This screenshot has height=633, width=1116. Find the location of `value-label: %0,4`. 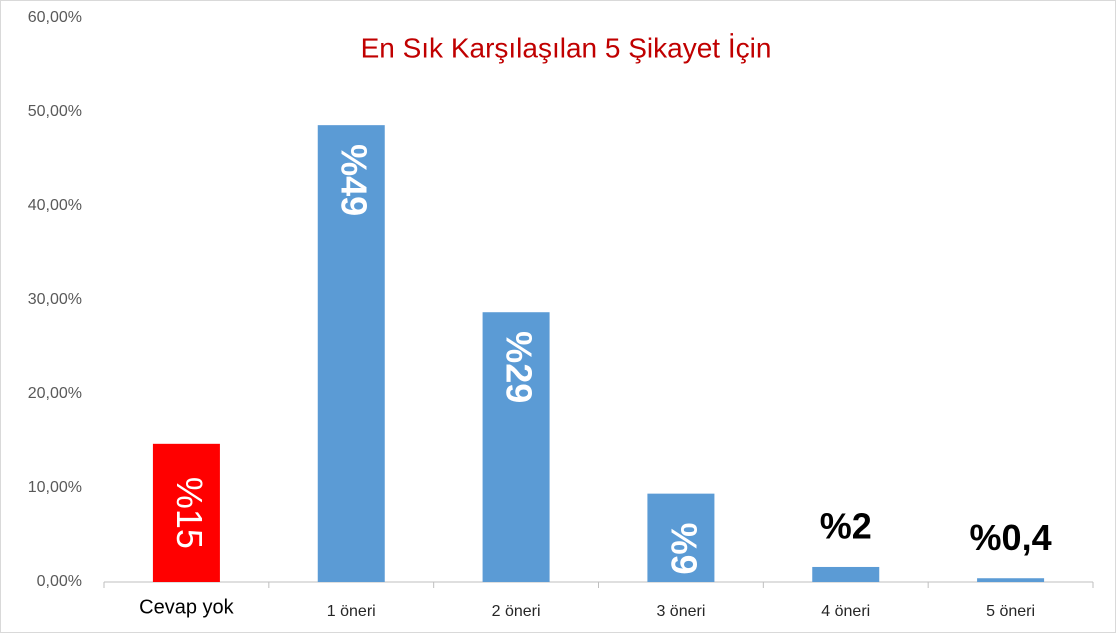

value-label: %0,4 is located at coordinates (1011, 537).